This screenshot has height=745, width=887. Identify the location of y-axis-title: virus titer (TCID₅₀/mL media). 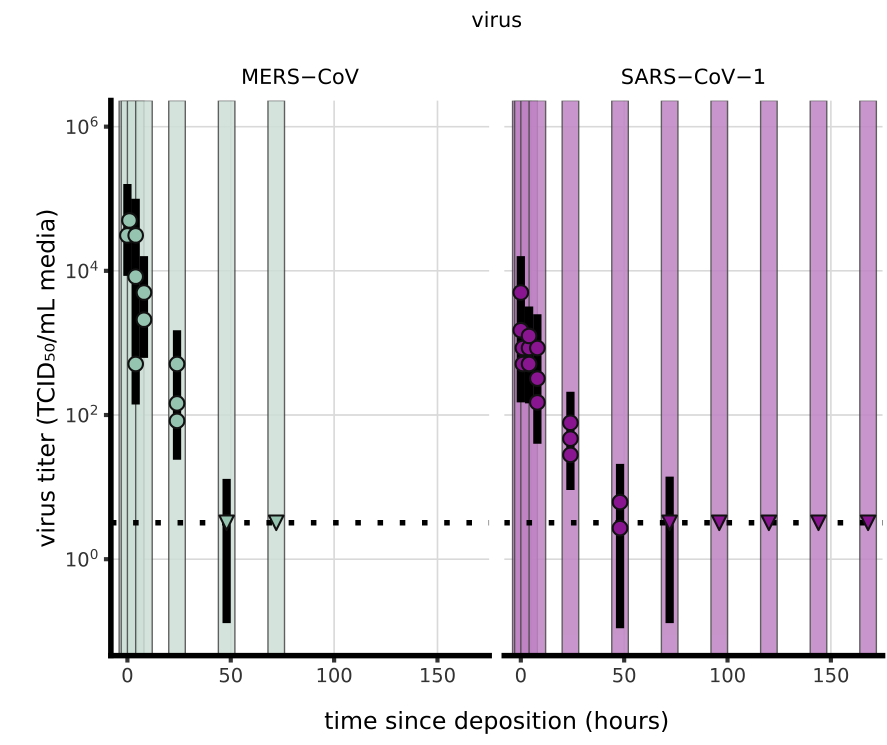
(47, 378).